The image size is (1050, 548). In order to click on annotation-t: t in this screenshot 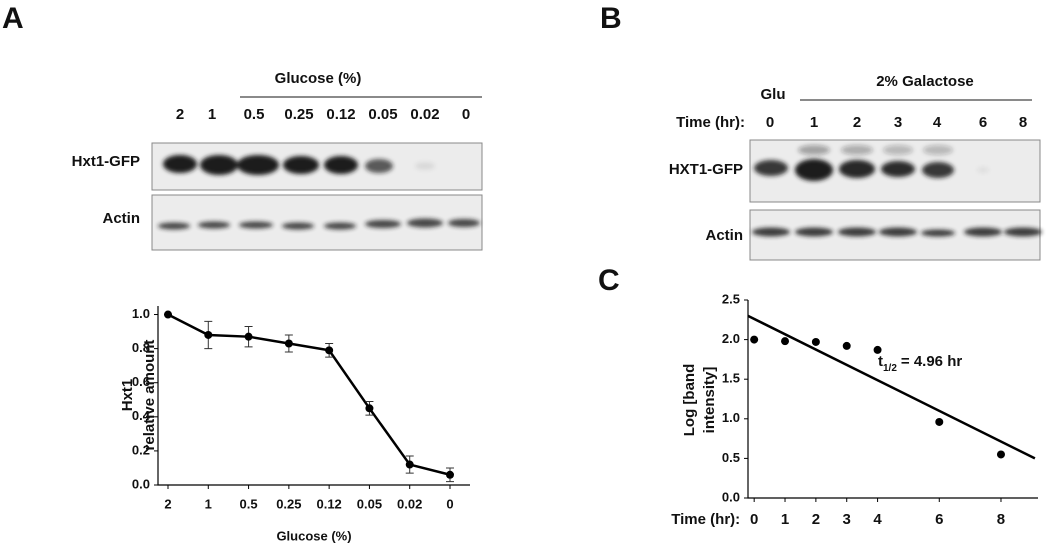, I will do `click(880, 361)`.